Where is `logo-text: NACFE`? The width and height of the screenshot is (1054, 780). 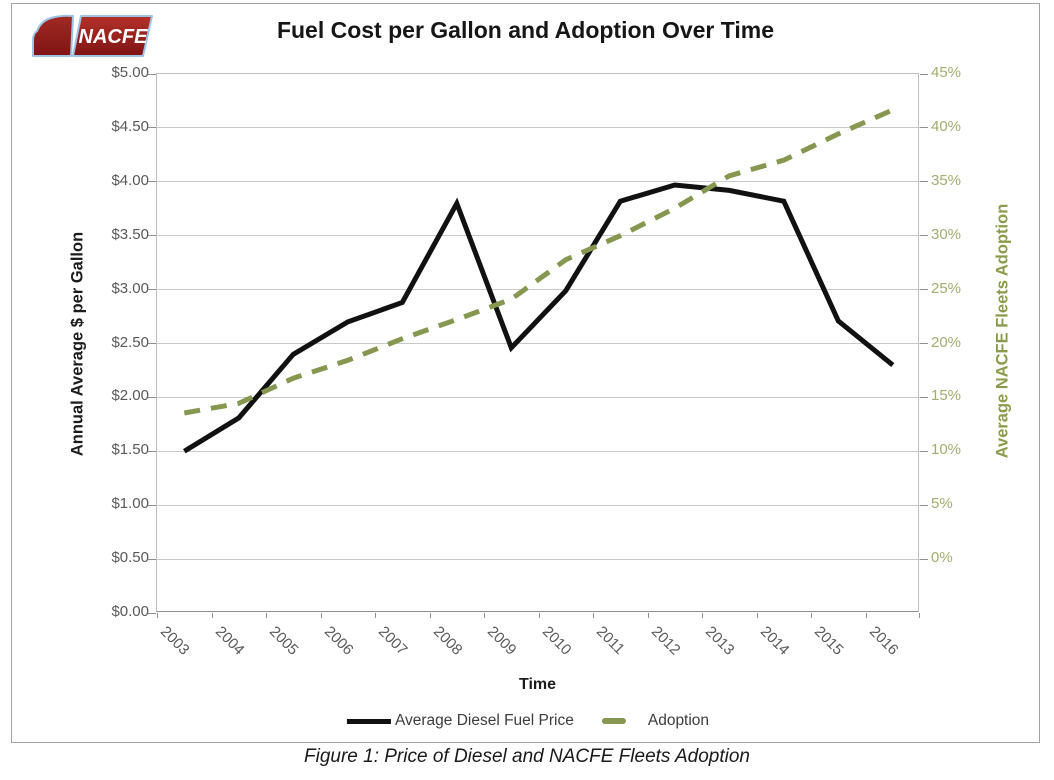
logo-text: NACFE is located at coordinates (114, 37).